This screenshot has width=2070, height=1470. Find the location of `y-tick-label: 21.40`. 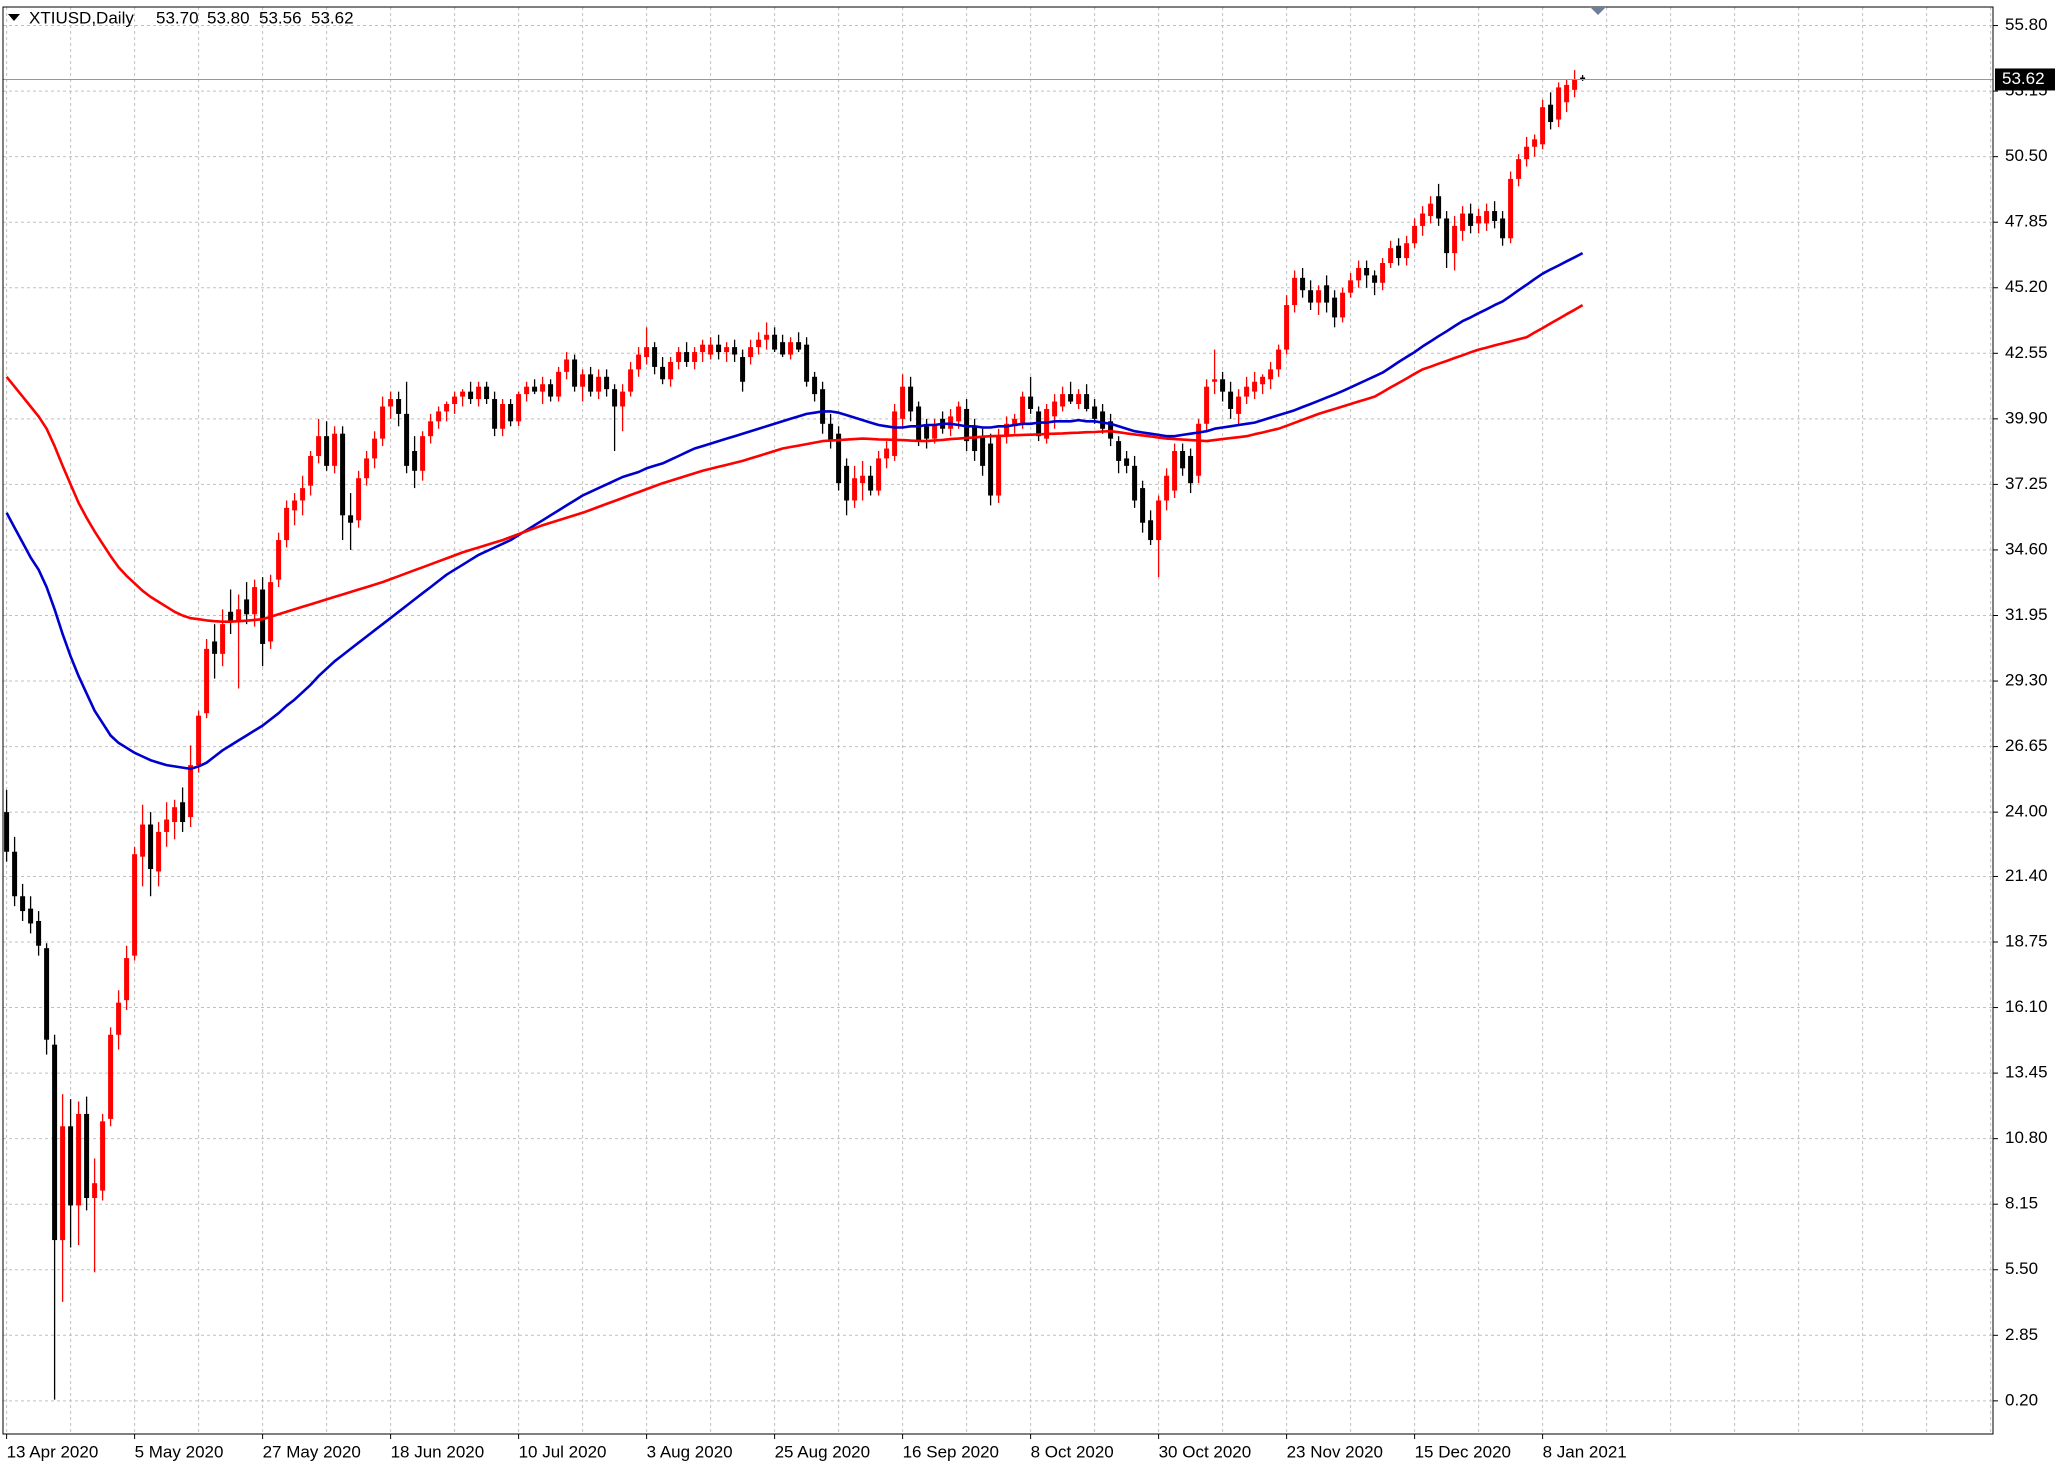

y-tick-label: 21.40 is located at coordinates (2026, 875).